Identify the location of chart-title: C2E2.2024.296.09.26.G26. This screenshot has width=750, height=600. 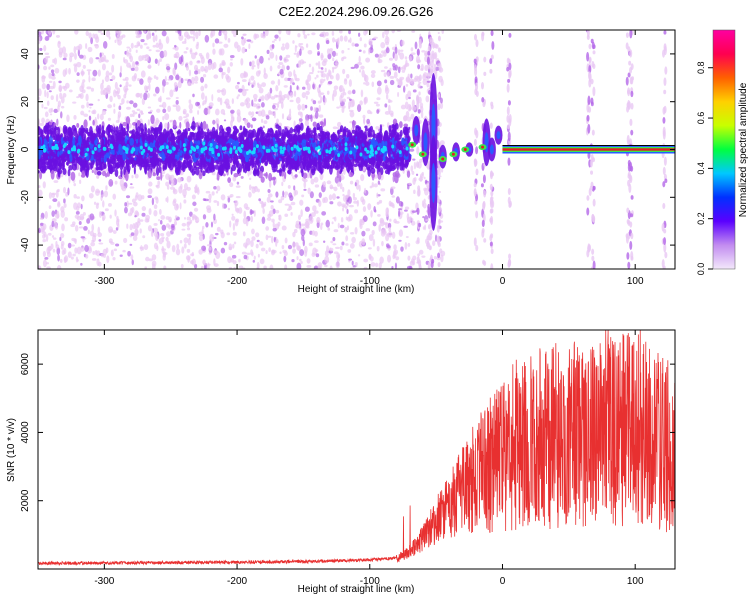
(356, 11).